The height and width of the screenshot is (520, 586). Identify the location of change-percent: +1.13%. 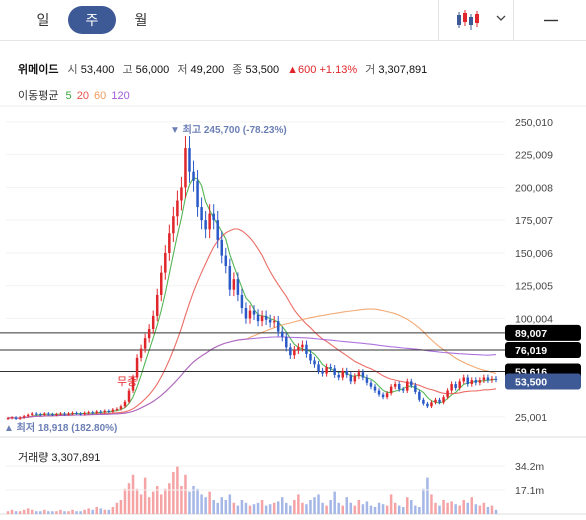
(338, 70).